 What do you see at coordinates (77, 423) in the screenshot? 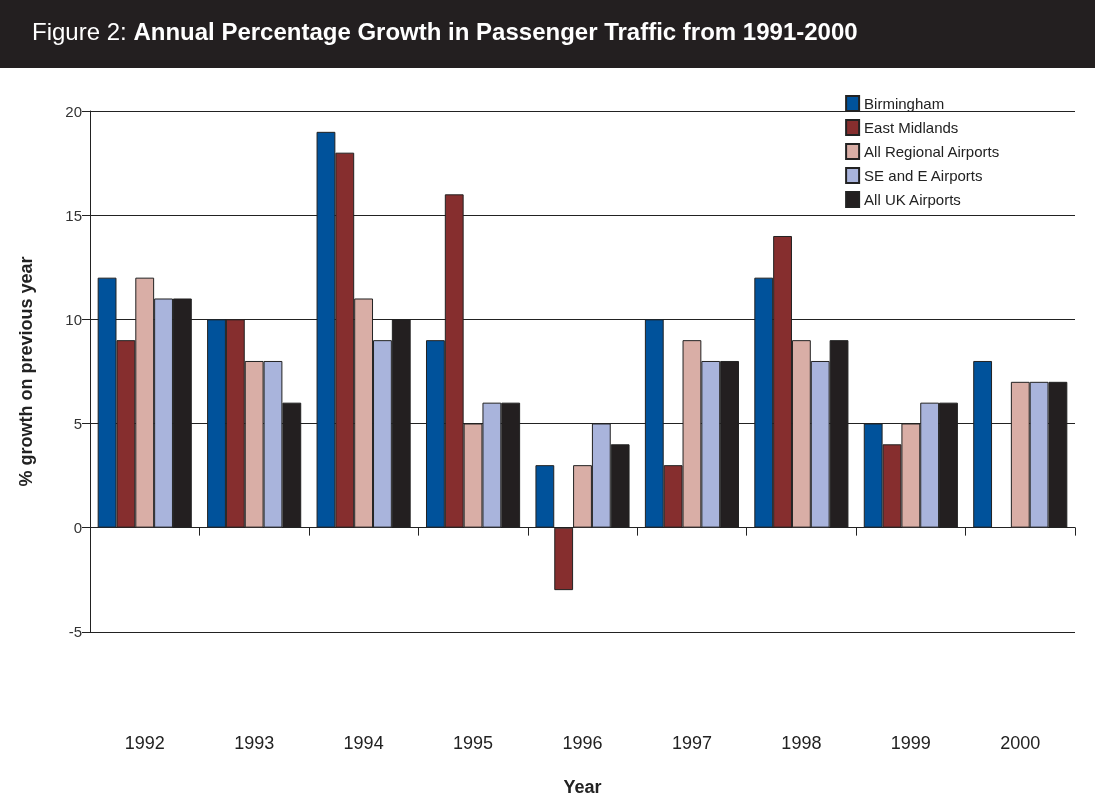
I see `y-tick-label: 5` at bounding box center [77, 423].